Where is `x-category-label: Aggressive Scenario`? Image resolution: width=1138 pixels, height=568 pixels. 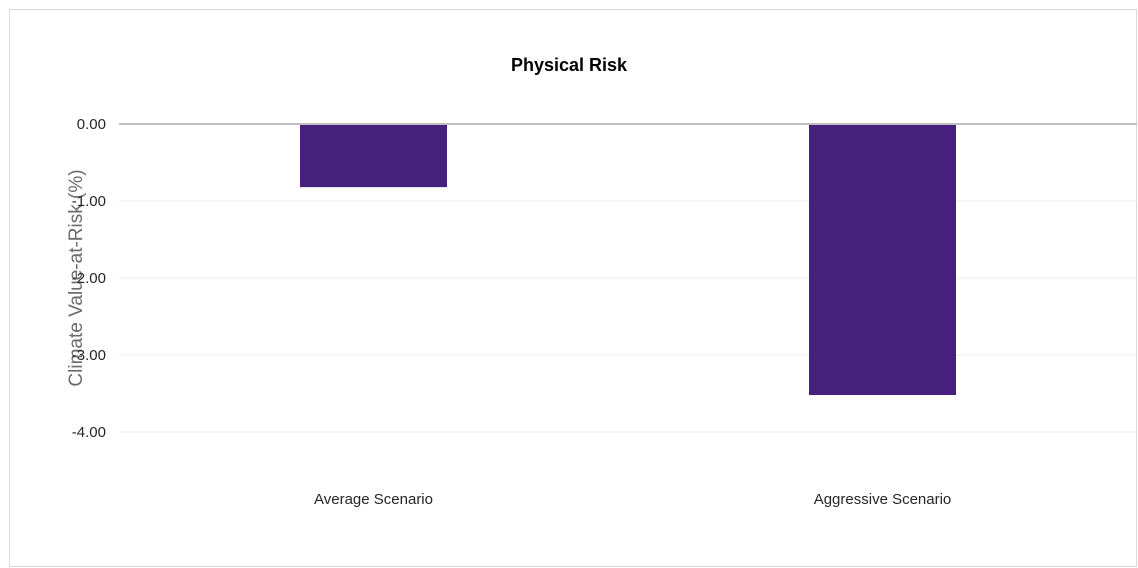
x-category-label: Aggressive Scenario is located at coordinates (883, 499).